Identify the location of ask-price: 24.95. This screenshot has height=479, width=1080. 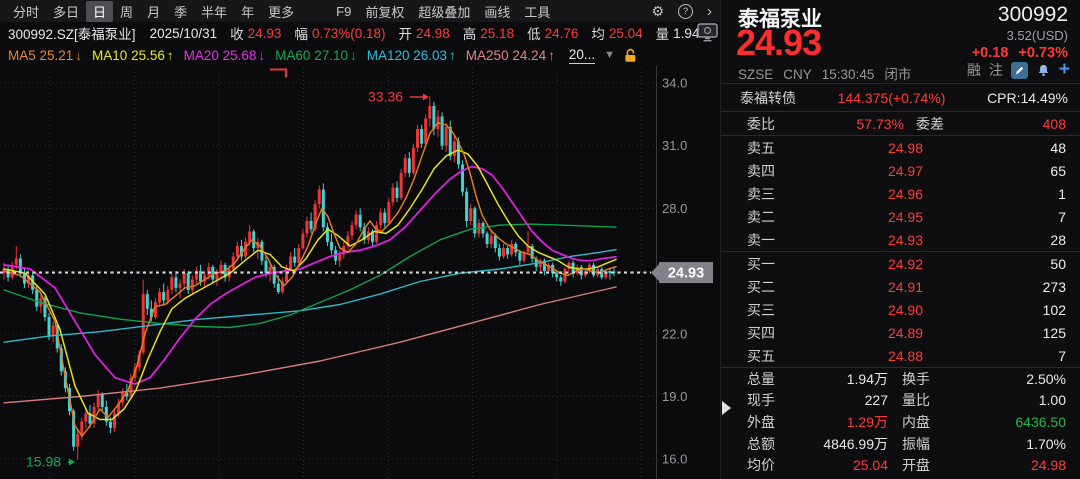
(905, 216).